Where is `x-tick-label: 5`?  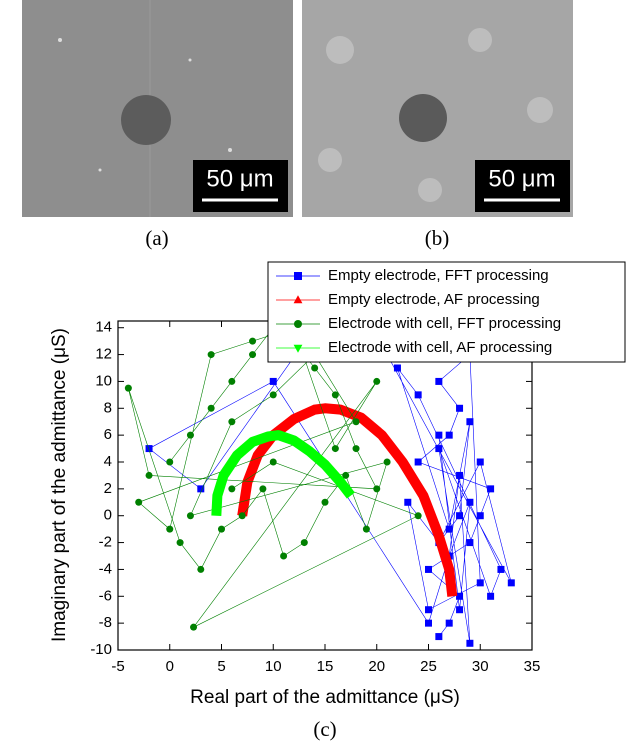 x-tick-label: 5 is located at coordinates (221, 666).